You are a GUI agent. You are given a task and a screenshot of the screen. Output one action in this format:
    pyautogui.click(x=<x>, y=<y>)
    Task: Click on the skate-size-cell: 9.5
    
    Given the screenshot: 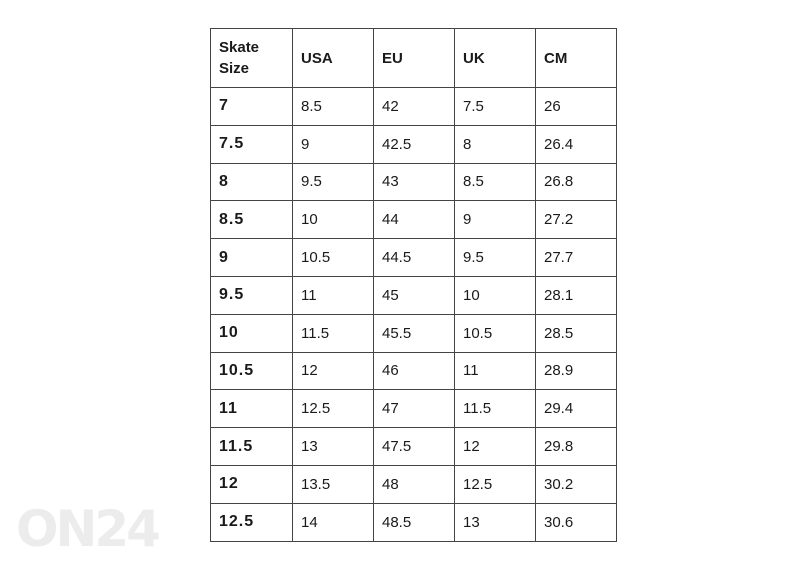 What is the action you would take?
    pyautogui.click(x=251, y=295)
    